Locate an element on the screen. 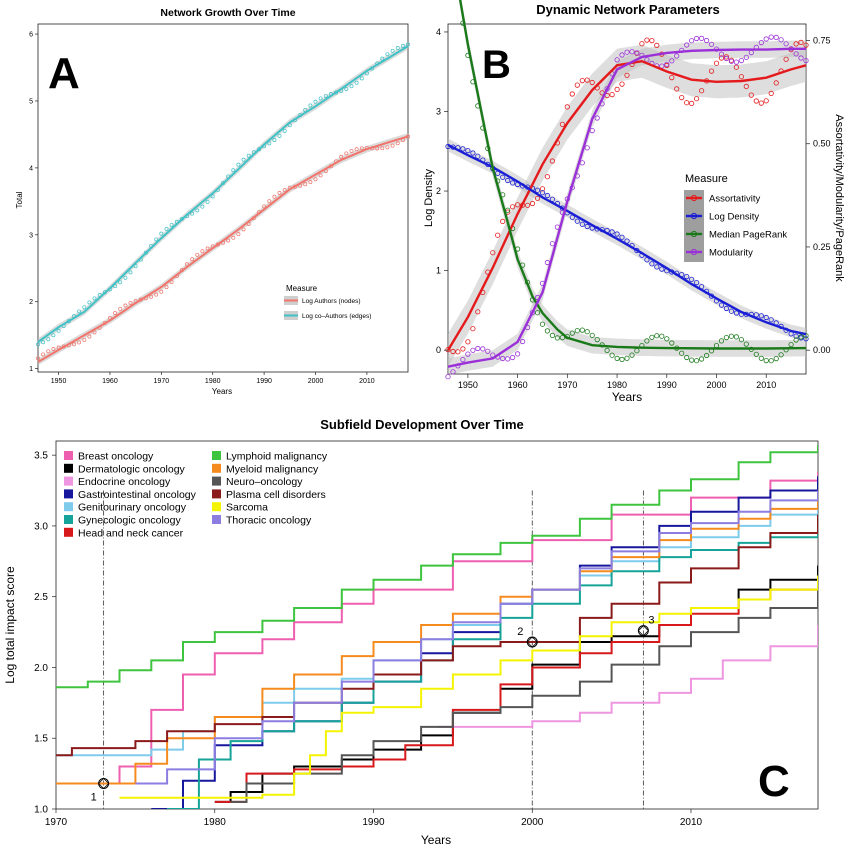 This screenshot has width=850, height=850. point-0-1986 is located at coordinates (243, 229).